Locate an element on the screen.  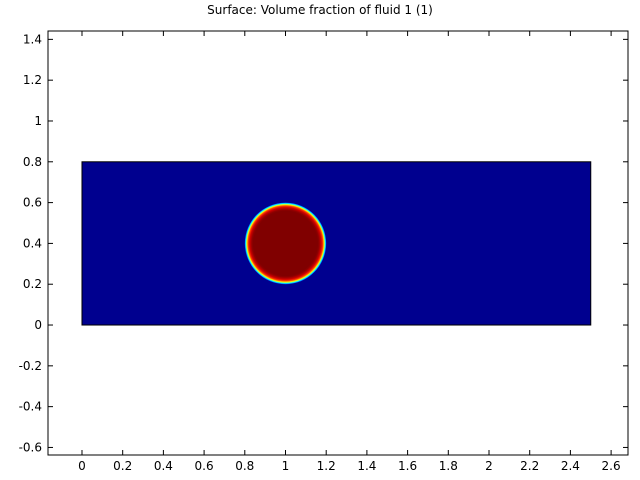
x-tick-label: 1.4 is located at coordinates (366, 466).